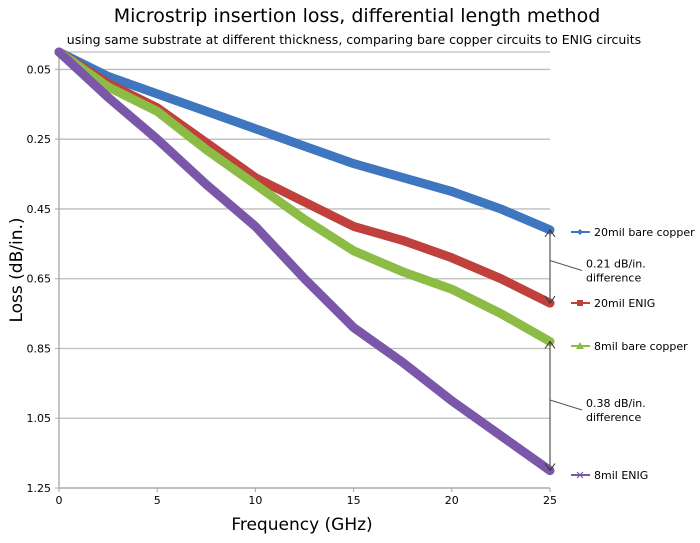  What do you see at coordinates (39, 348) in the screenshot?
I see `y-tick-label: 0.85` at bounding box center [39, 348].